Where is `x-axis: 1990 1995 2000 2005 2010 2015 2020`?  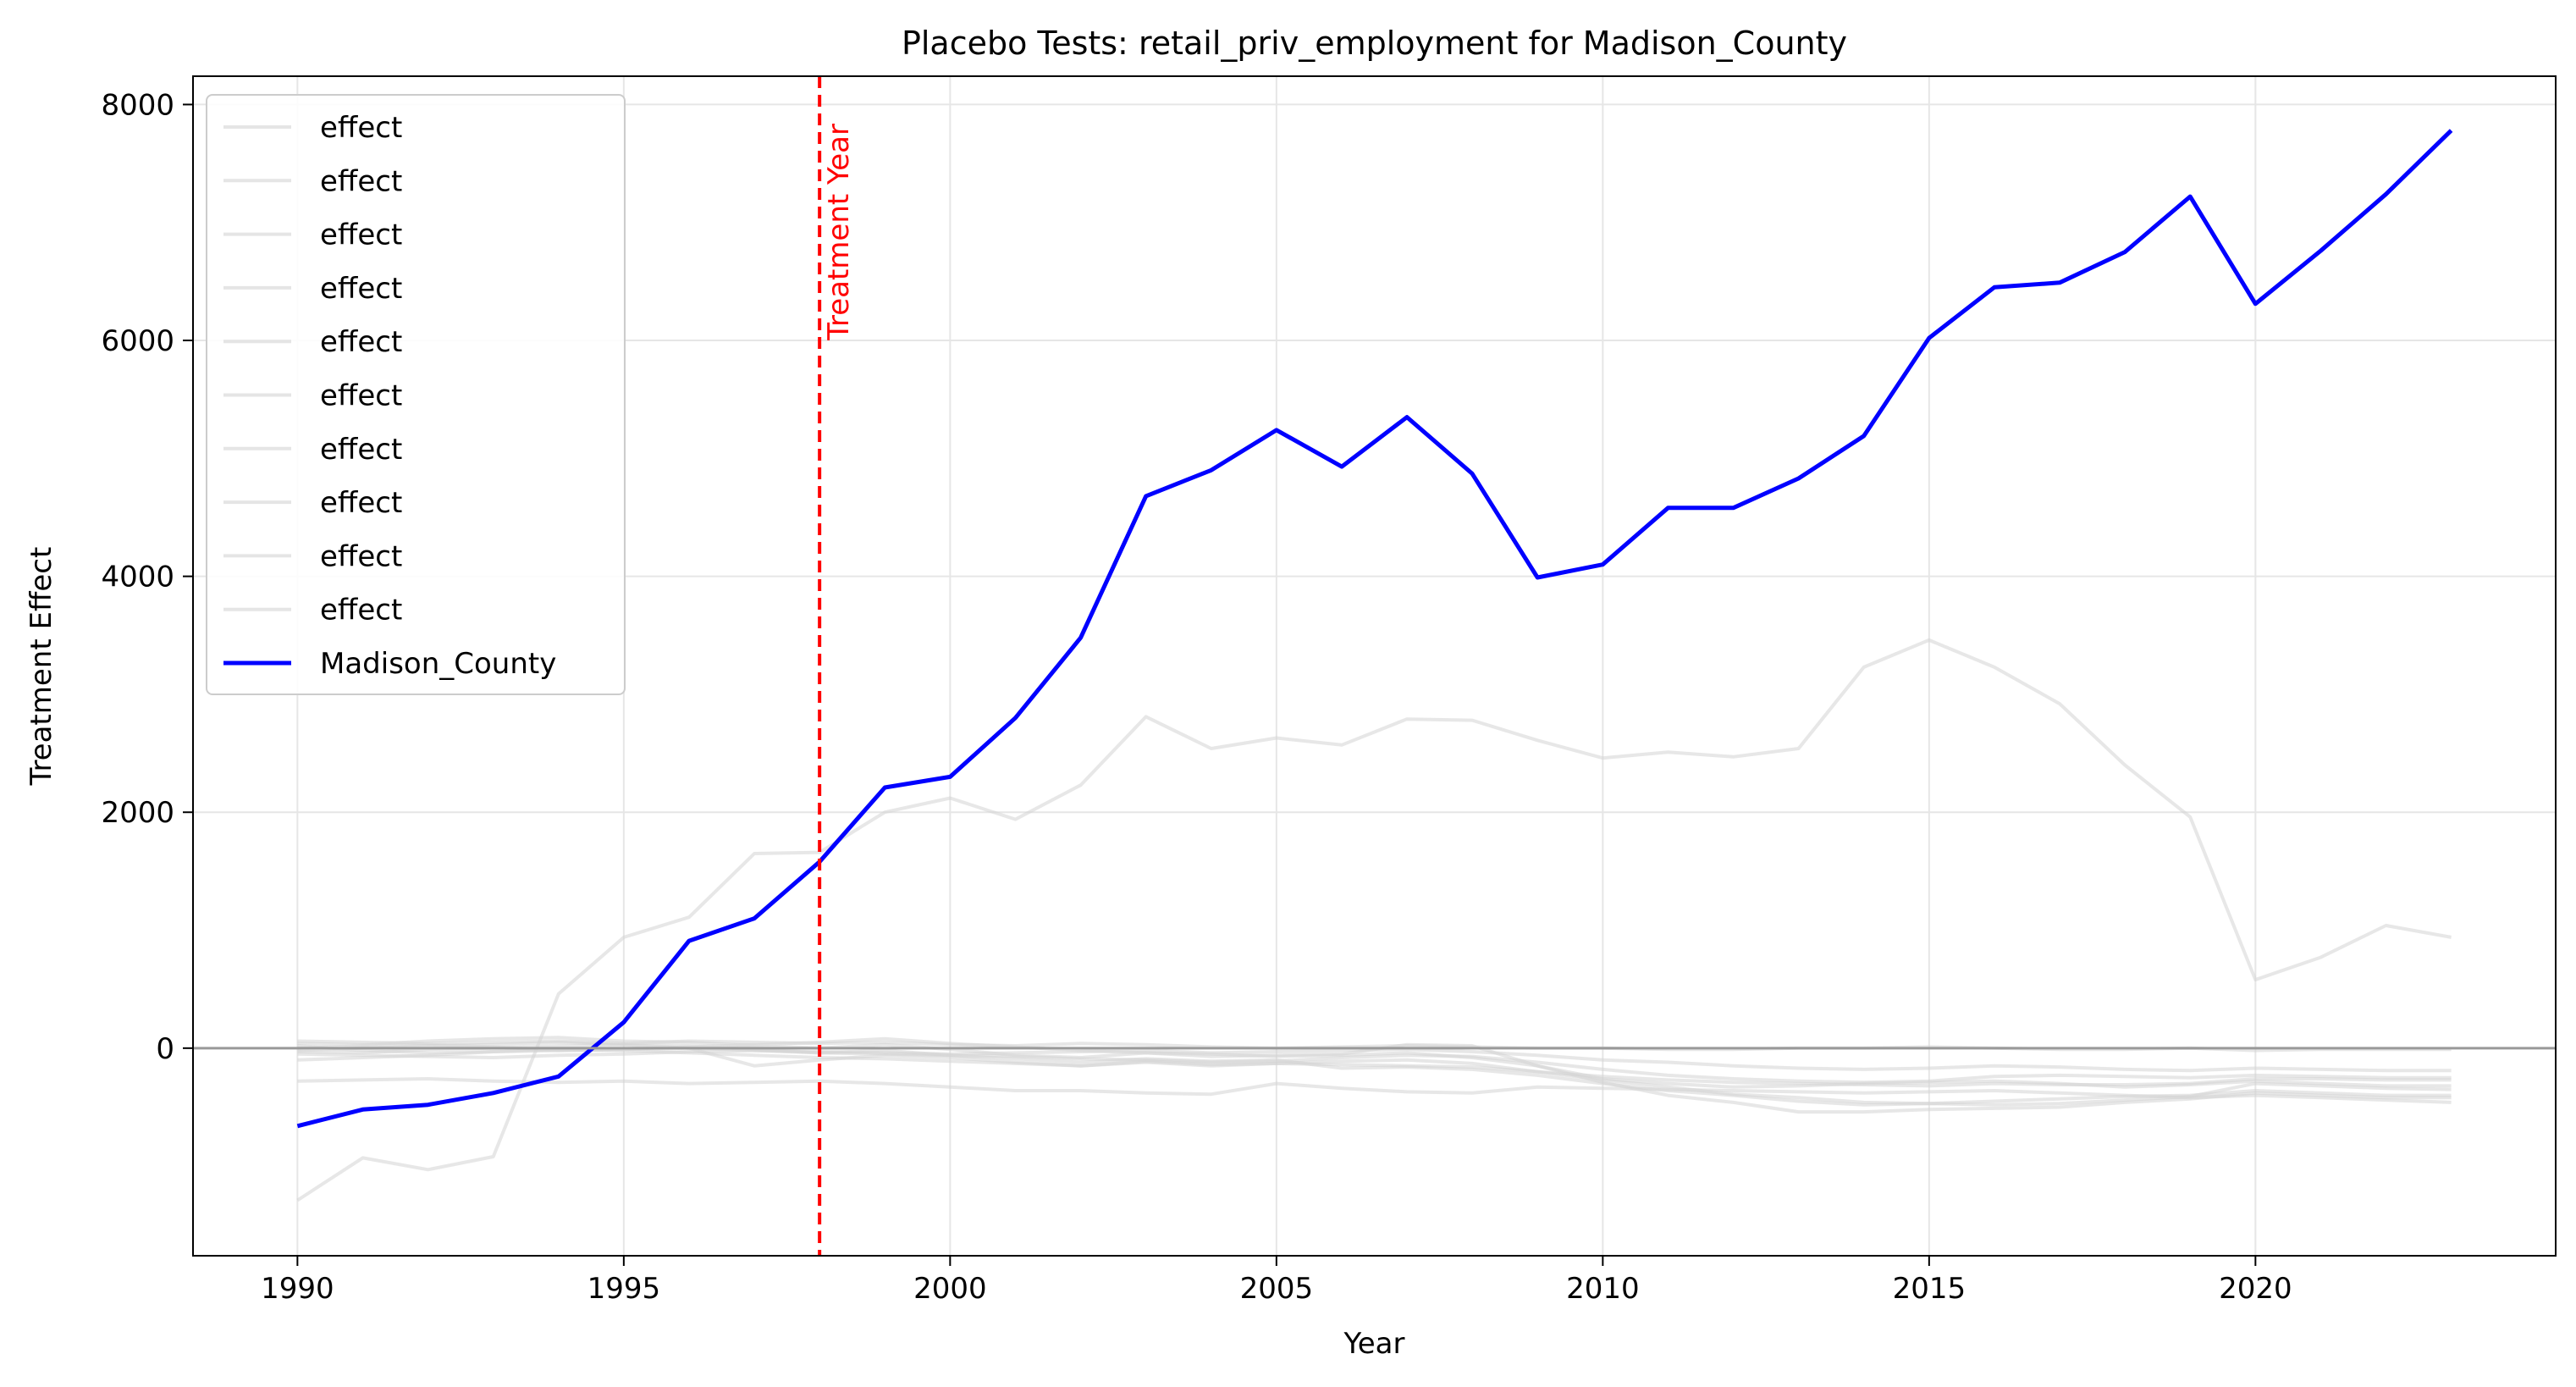 x-axis: 1990 1995 2000 2005 2010 2015 2020 is located at coordinates (1276, 1281).